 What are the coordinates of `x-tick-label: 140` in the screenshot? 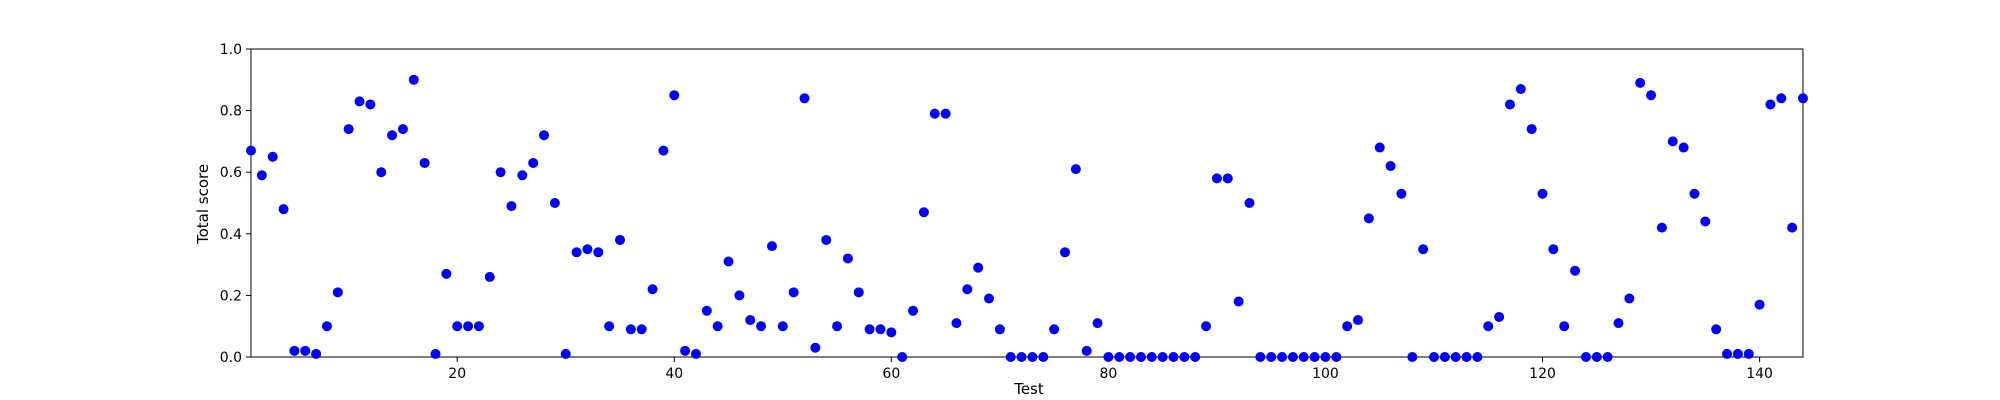 It's located at (1759, 374).